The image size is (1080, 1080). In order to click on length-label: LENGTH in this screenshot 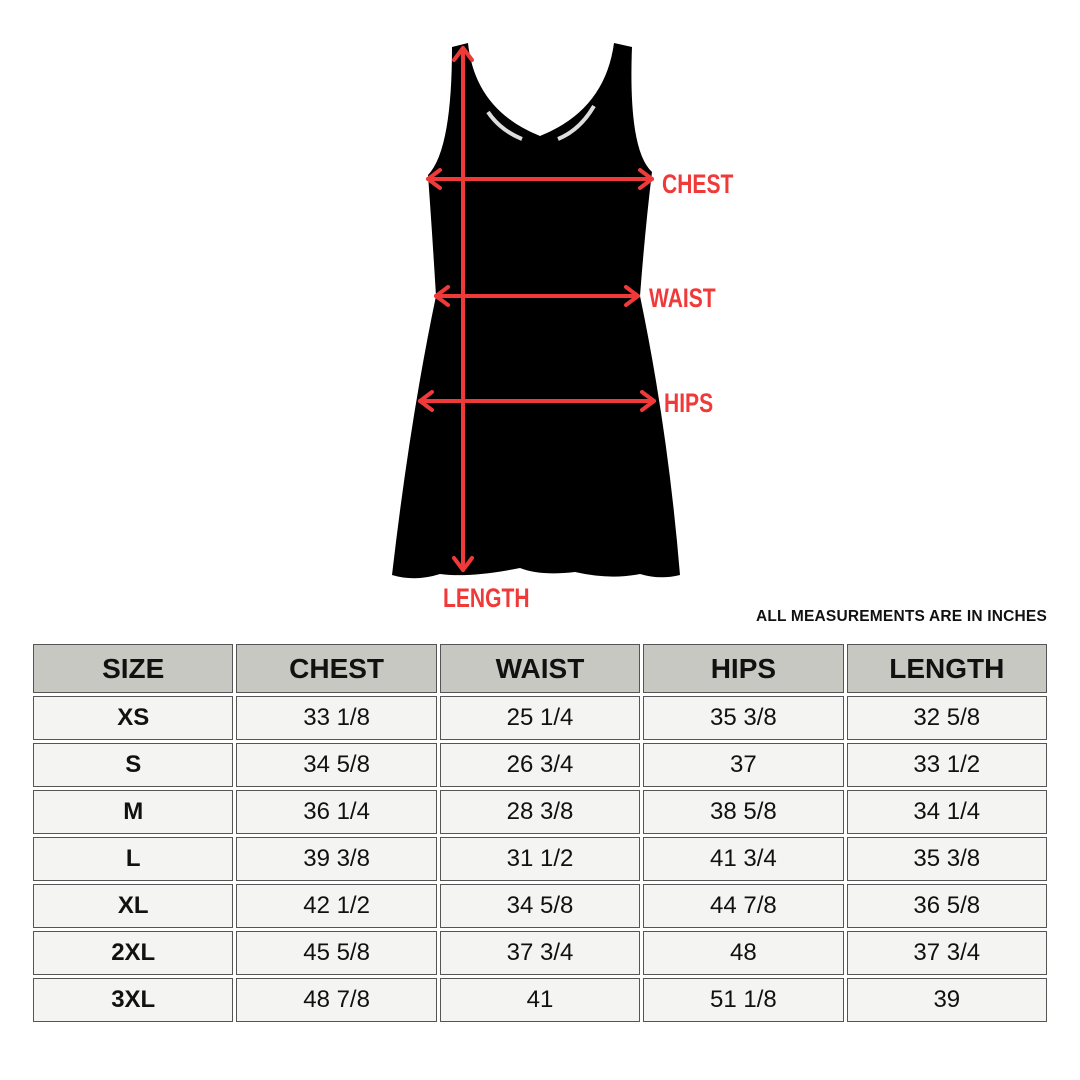, I will do `click(486, 599)`.